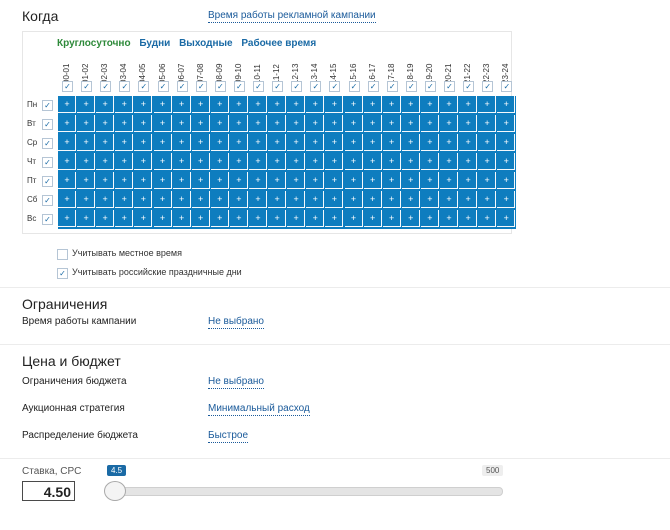 The width and height of the screenshot is (670, 530). Describe the element at coordinates (236, 322) in the screenshot. I see `campaign-time-link: Не выбрано` at that location.